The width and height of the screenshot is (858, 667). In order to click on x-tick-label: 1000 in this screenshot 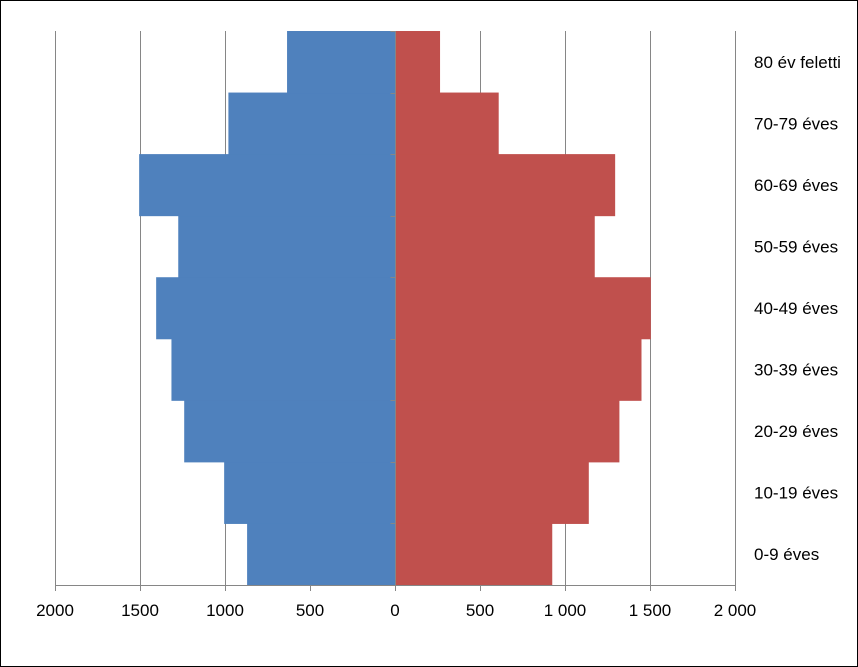, I will do `click(225, 610)`.